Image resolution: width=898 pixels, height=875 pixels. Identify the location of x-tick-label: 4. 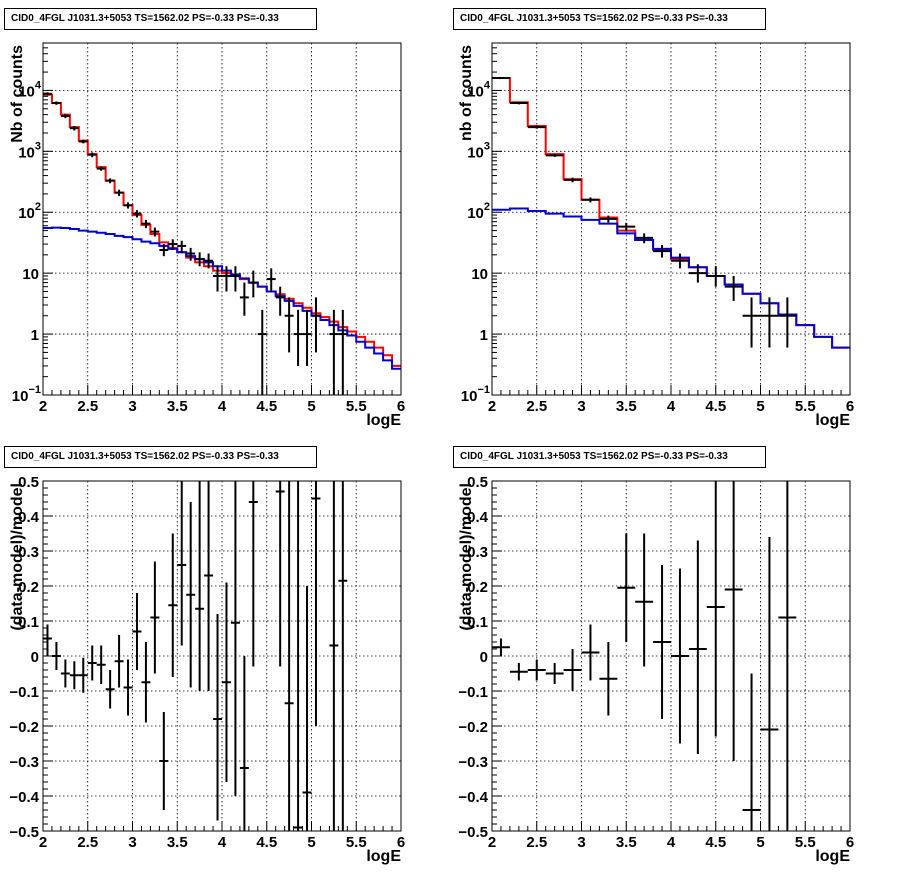
(671, 406).